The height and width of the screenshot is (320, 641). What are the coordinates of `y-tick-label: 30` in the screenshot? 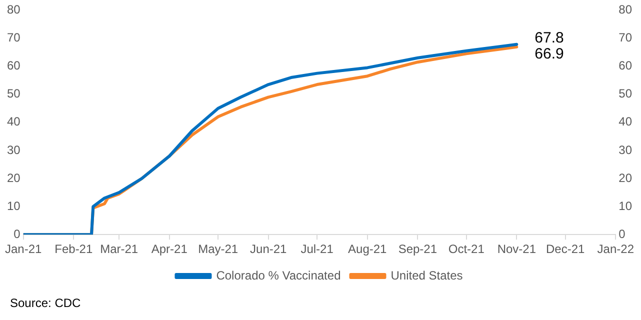 It's located at (13, 149).